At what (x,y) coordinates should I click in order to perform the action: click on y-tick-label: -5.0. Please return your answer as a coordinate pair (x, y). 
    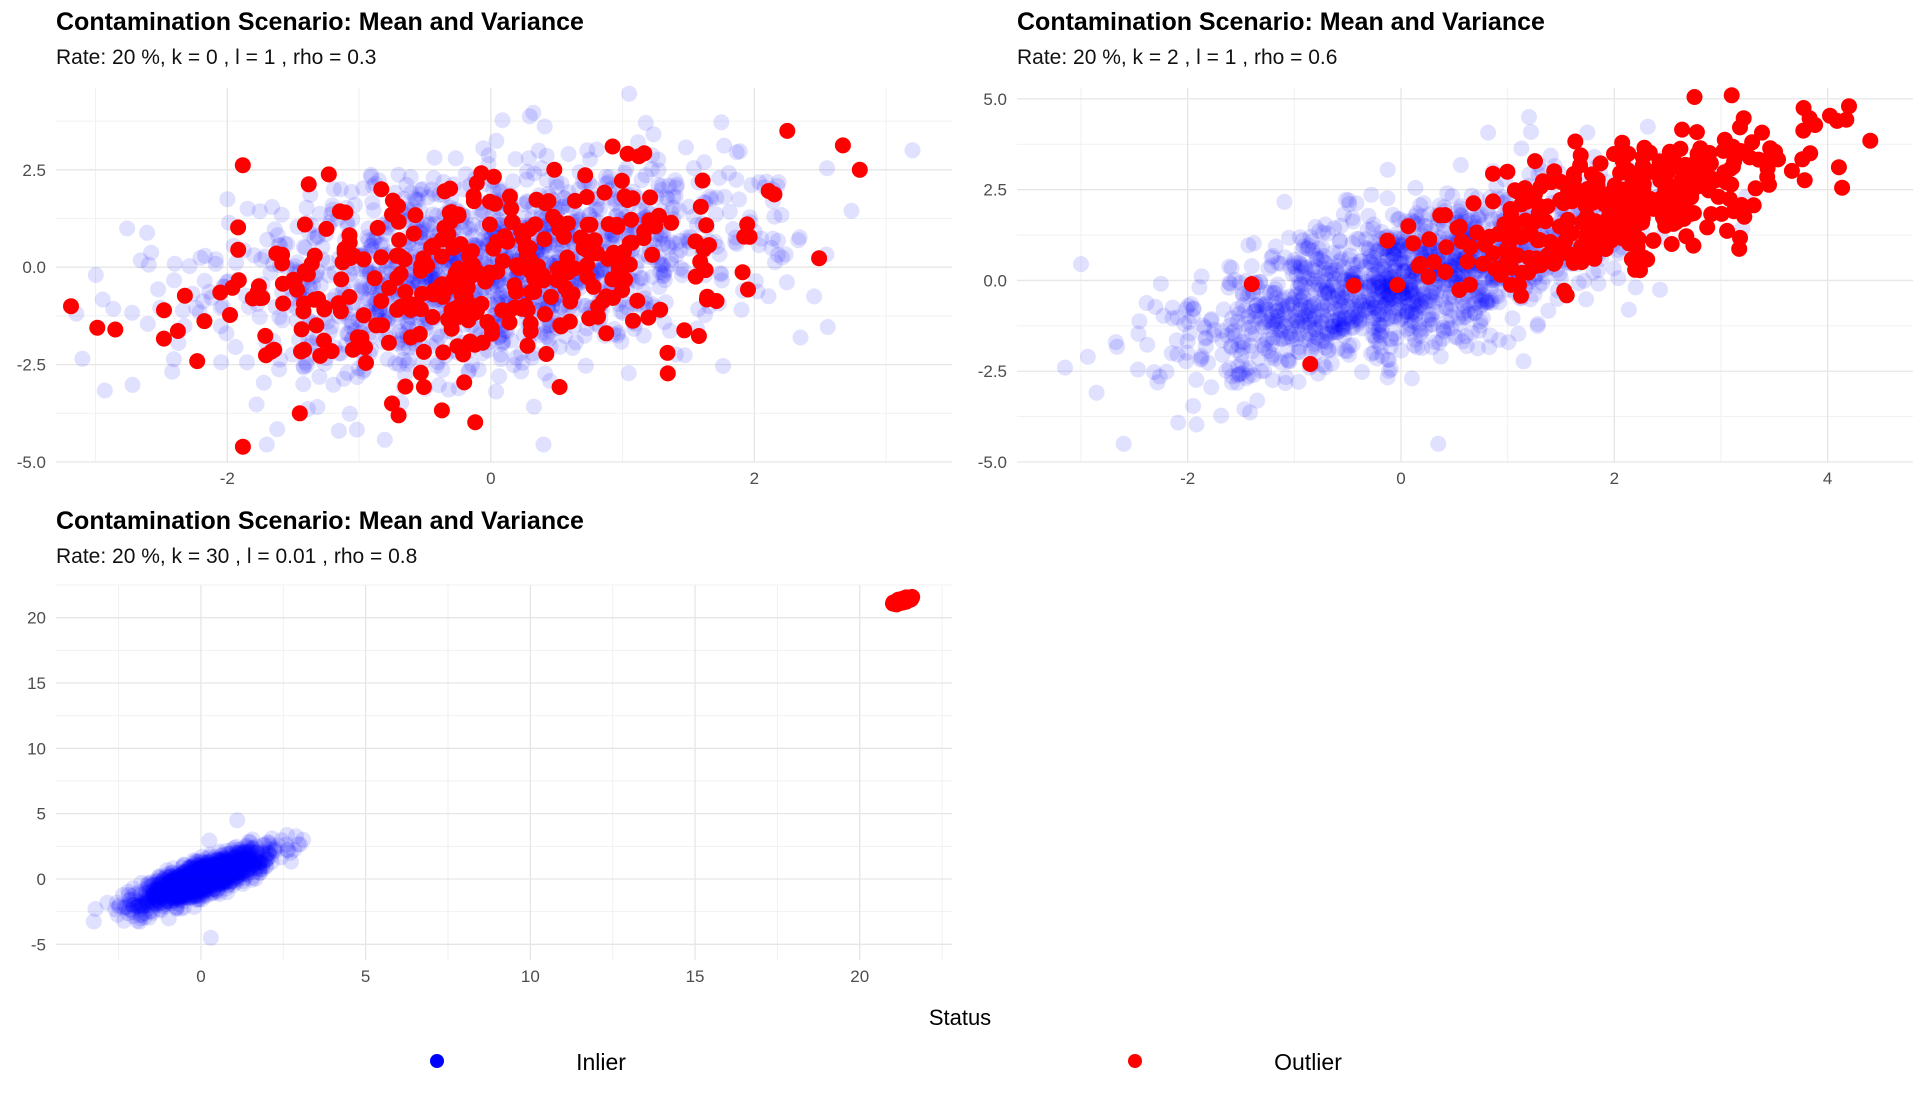
    Looking at the image, I should click on (31, 462).